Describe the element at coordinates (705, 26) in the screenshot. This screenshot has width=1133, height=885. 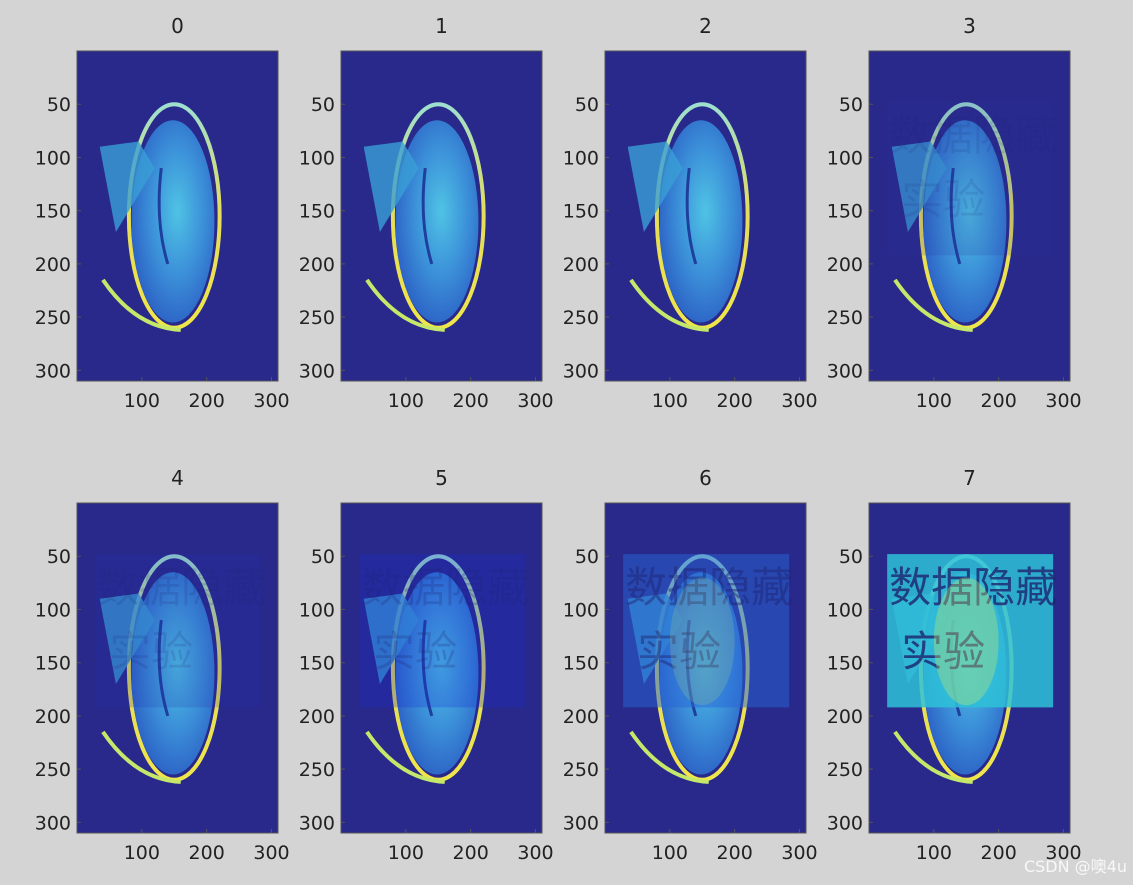
I see `panel-title: 2` at that location.